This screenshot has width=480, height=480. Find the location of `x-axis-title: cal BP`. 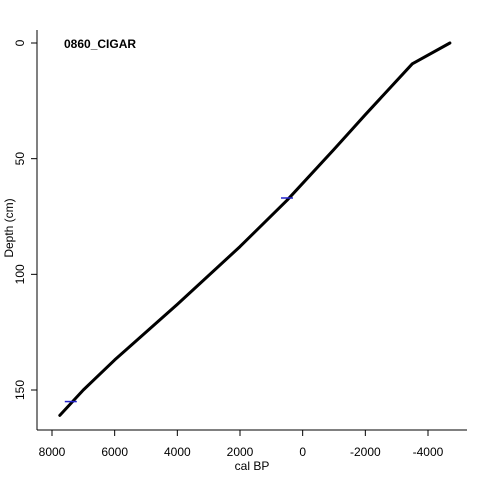

x-axis-title: cal BP is located at coordinates (252, 466).